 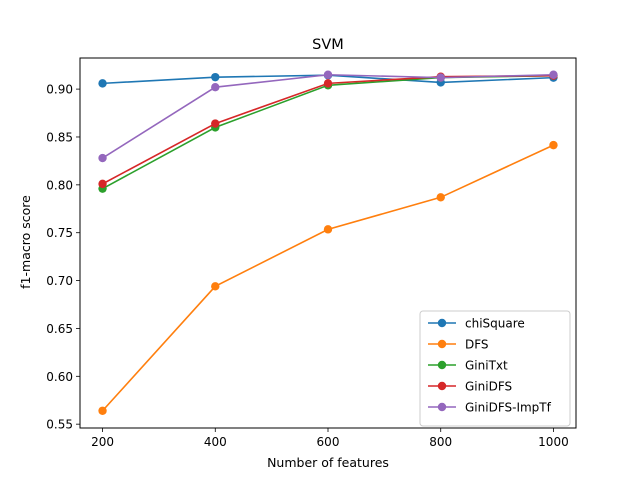 I want to click on x-axis-label: Number of features, so click(x=328, y=462).